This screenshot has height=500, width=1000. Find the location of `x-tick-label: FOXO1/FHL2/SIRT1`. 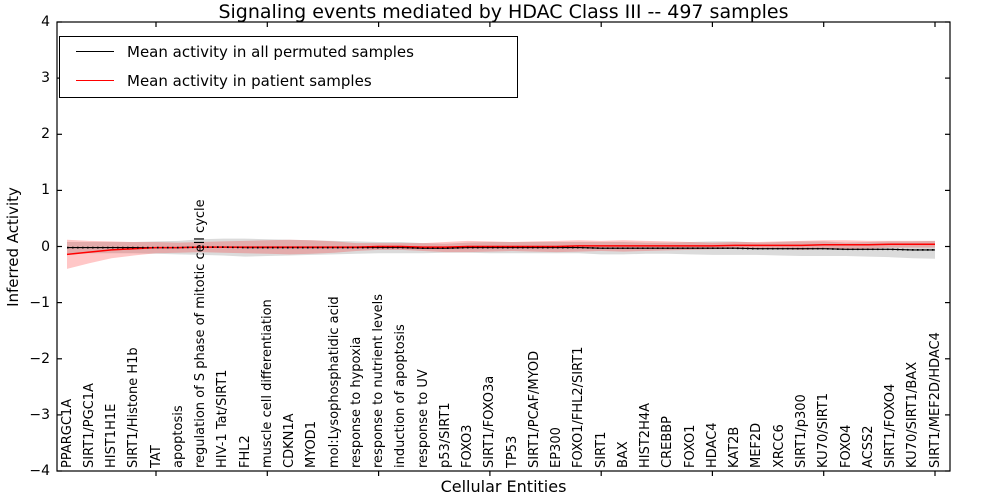

x-tick-label: FOXO1/FHL2/SIRT1 is located at coordinates (579, 407).